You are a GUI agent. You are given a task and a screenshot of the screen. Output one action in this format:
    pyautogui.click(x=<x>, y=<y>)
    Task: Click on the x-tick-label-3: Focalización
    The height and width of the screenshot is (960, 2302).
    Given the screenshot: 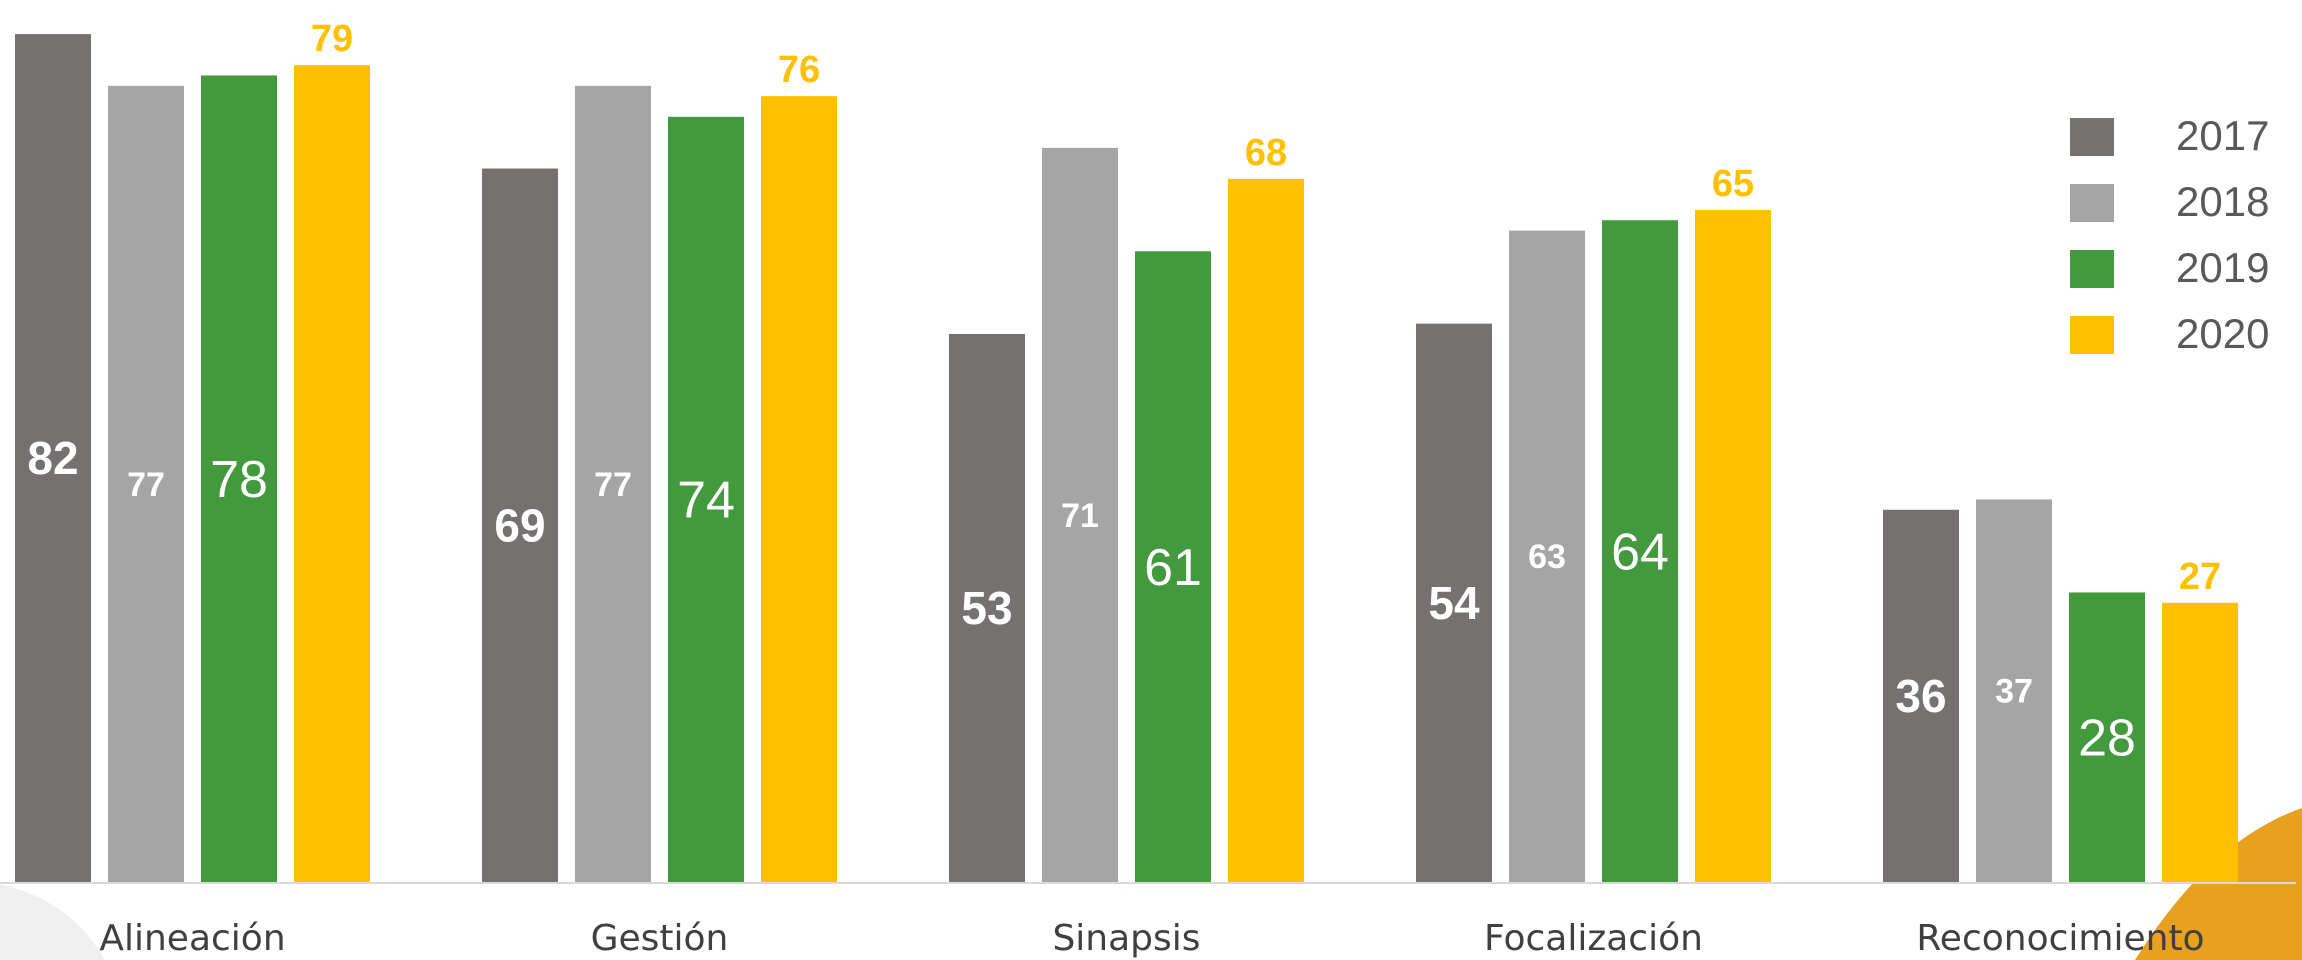 What is the action you would take?
    pyautogui.click(x=1593, y=938)
    